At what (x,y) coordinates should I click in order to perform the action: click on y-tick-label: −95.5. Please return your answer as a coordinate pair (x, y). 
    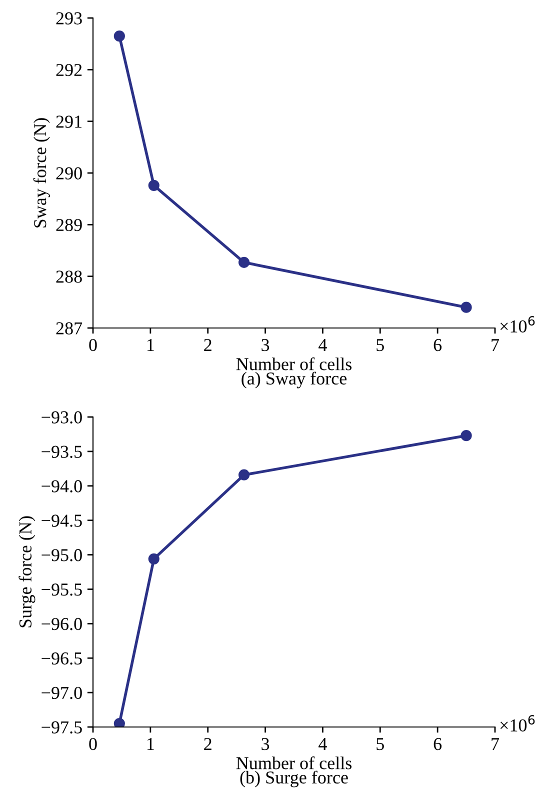
    Looking at the image, I should click on (62, 590).